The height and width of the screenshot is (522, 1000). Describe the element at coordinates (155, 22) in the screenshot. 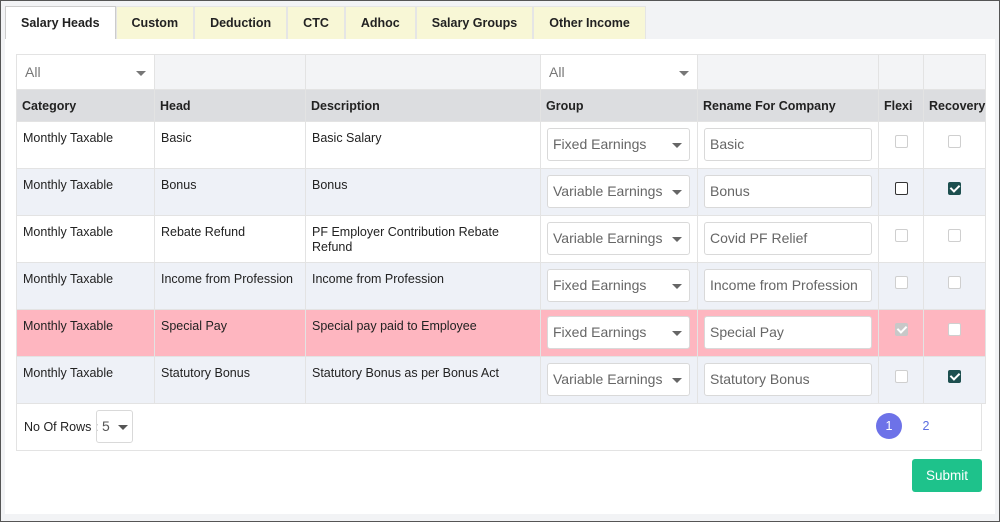

I see `tab: Custom` at that location.